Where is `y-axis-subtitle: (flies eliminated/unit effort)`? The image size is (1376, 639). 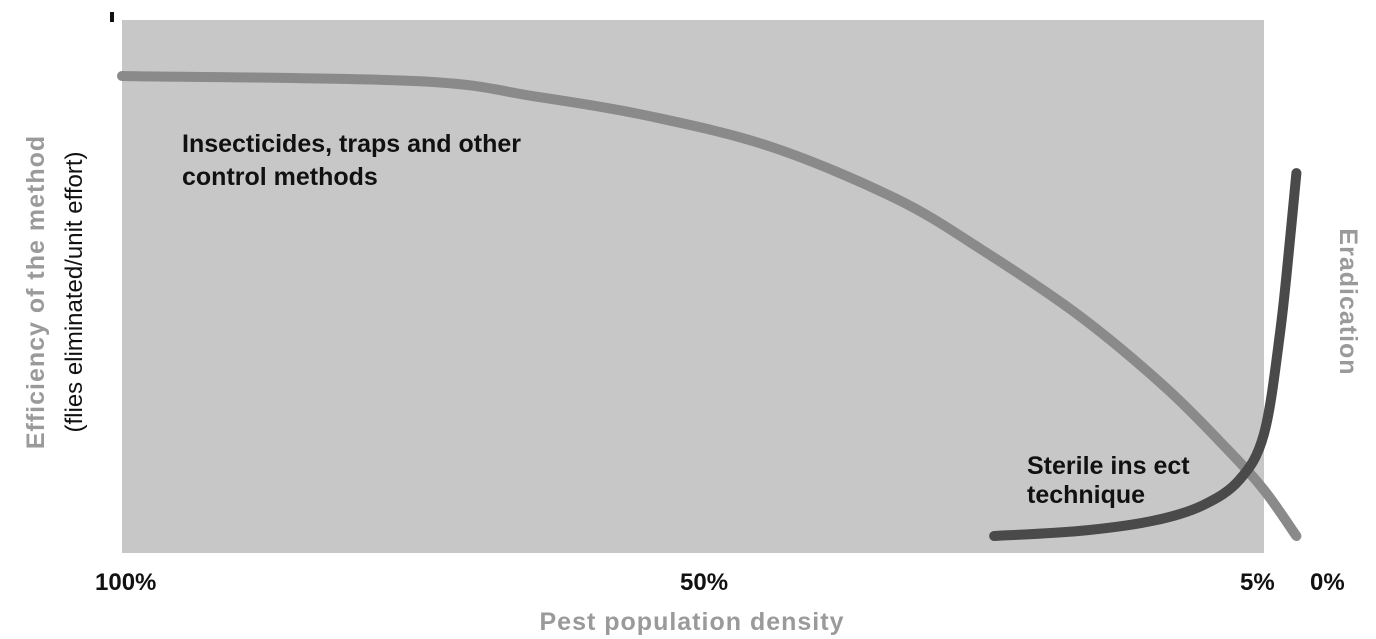
y-axis-subtitle: (flies eliminated/unit effort) is located at coordinates (74, 291).